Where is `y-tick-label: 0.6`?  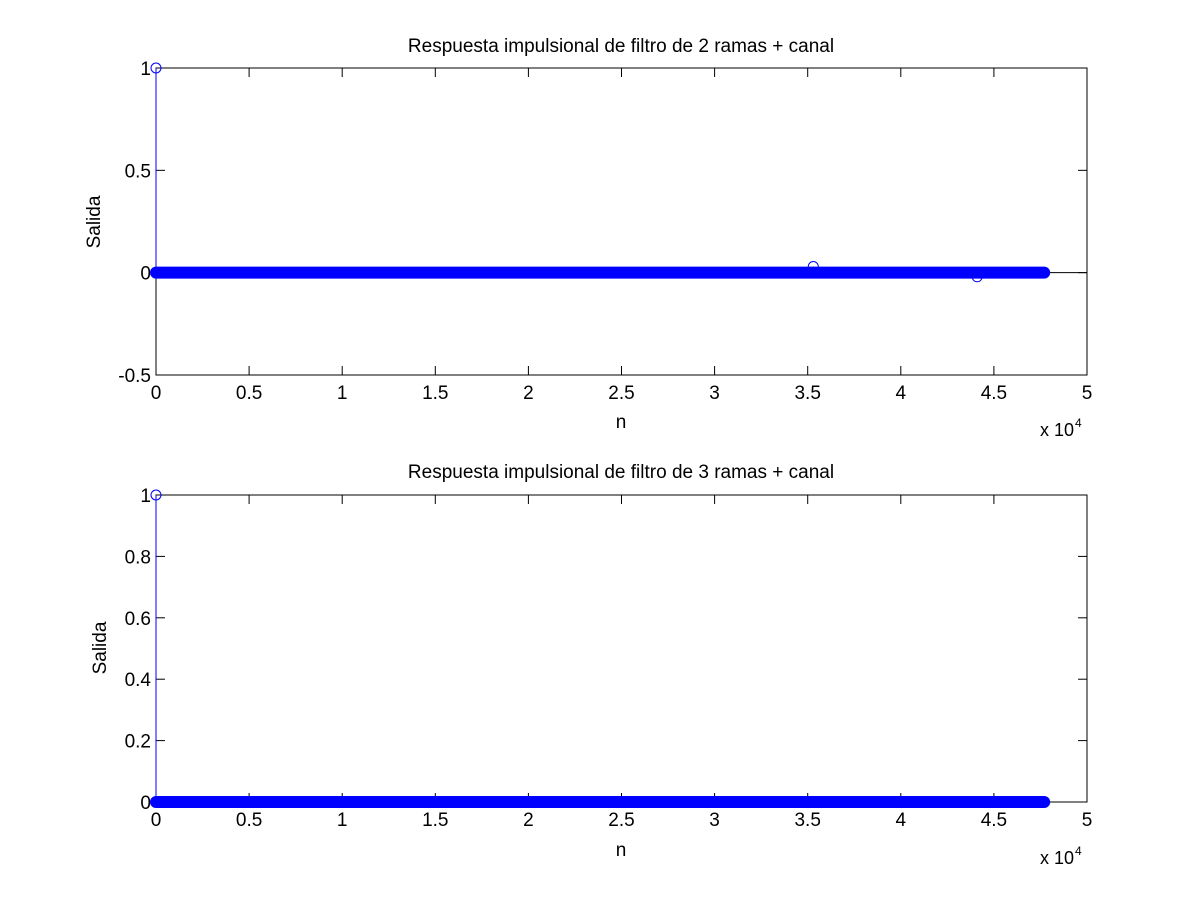 y-tick-label: 0.6 is located at coordinates (138, 619).